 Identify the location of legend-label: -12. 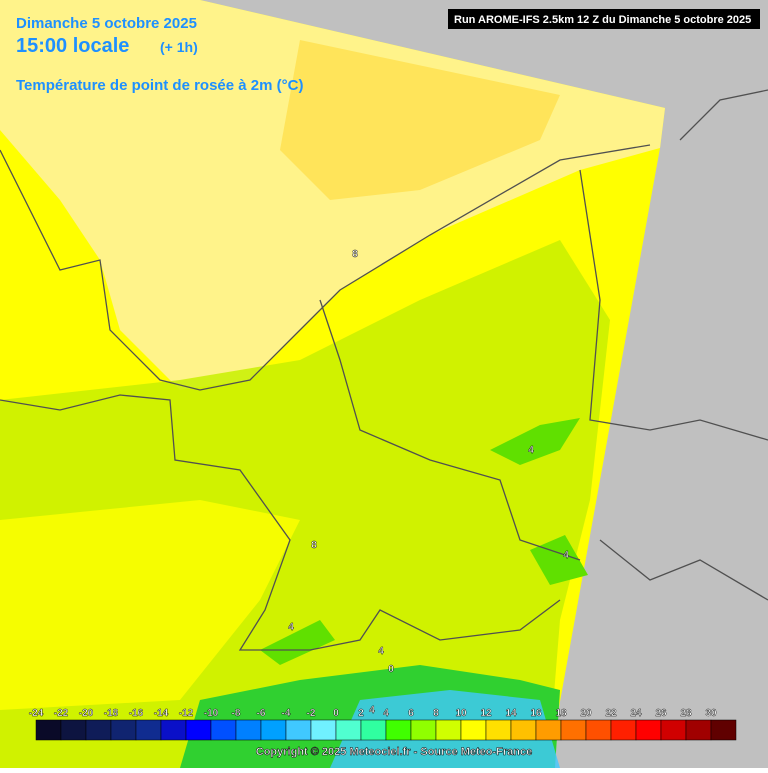
(186, 713).